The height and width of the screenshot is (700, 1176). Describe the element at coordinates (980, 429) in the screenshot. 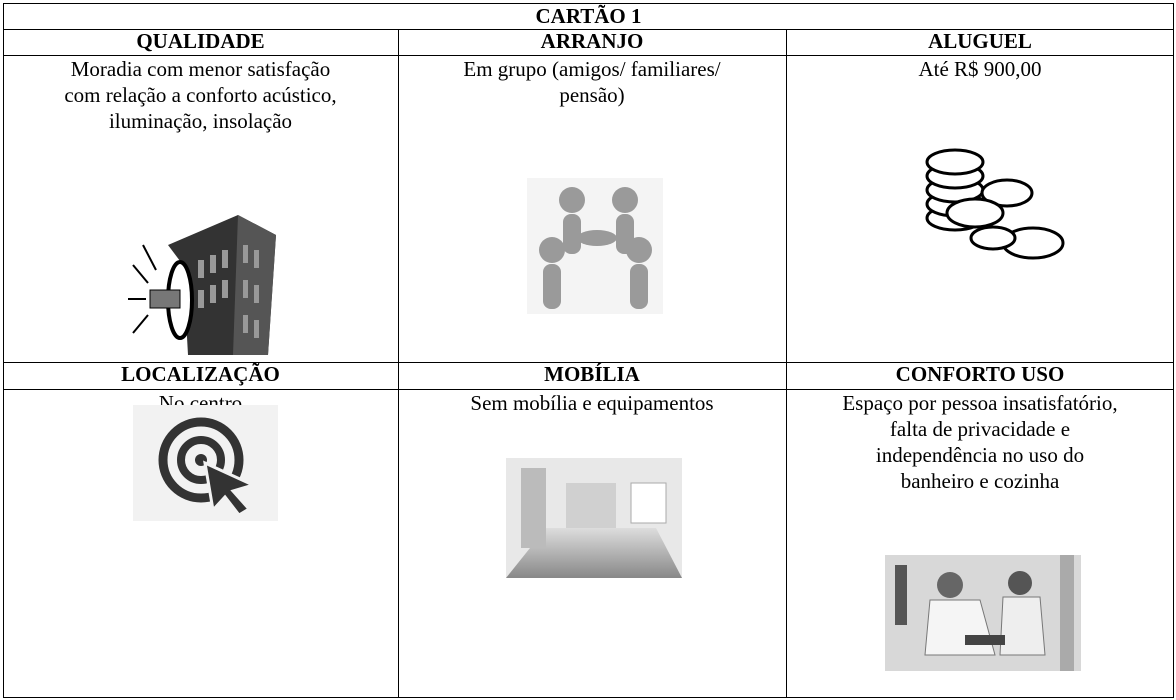

I see `cell-text: falta de privacidade e` at that location.